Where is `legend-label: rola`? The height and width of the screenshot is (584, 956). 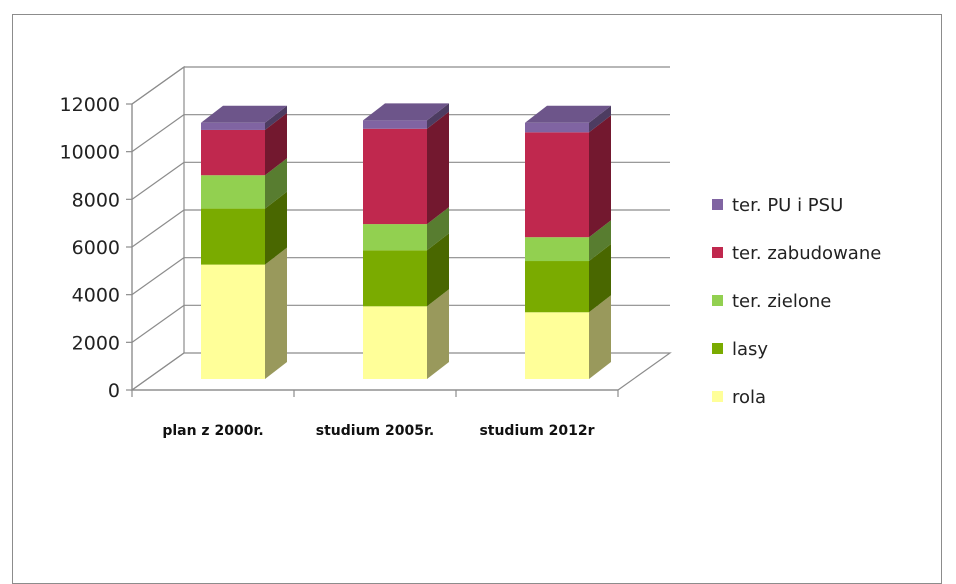 legend-label: rola is located at coordinates (749, 397).